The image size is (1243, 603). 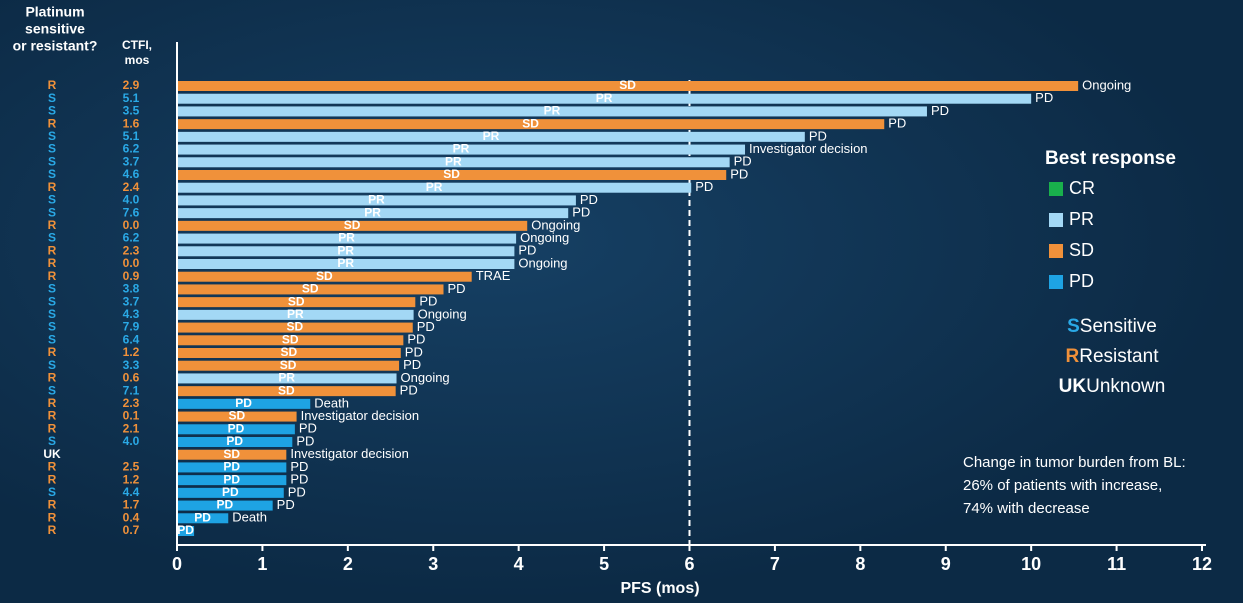 What do you see at coordinates (55, 46) in the screenshot?
I see `column-header: or resistant?` at bounding box center [55, 46].